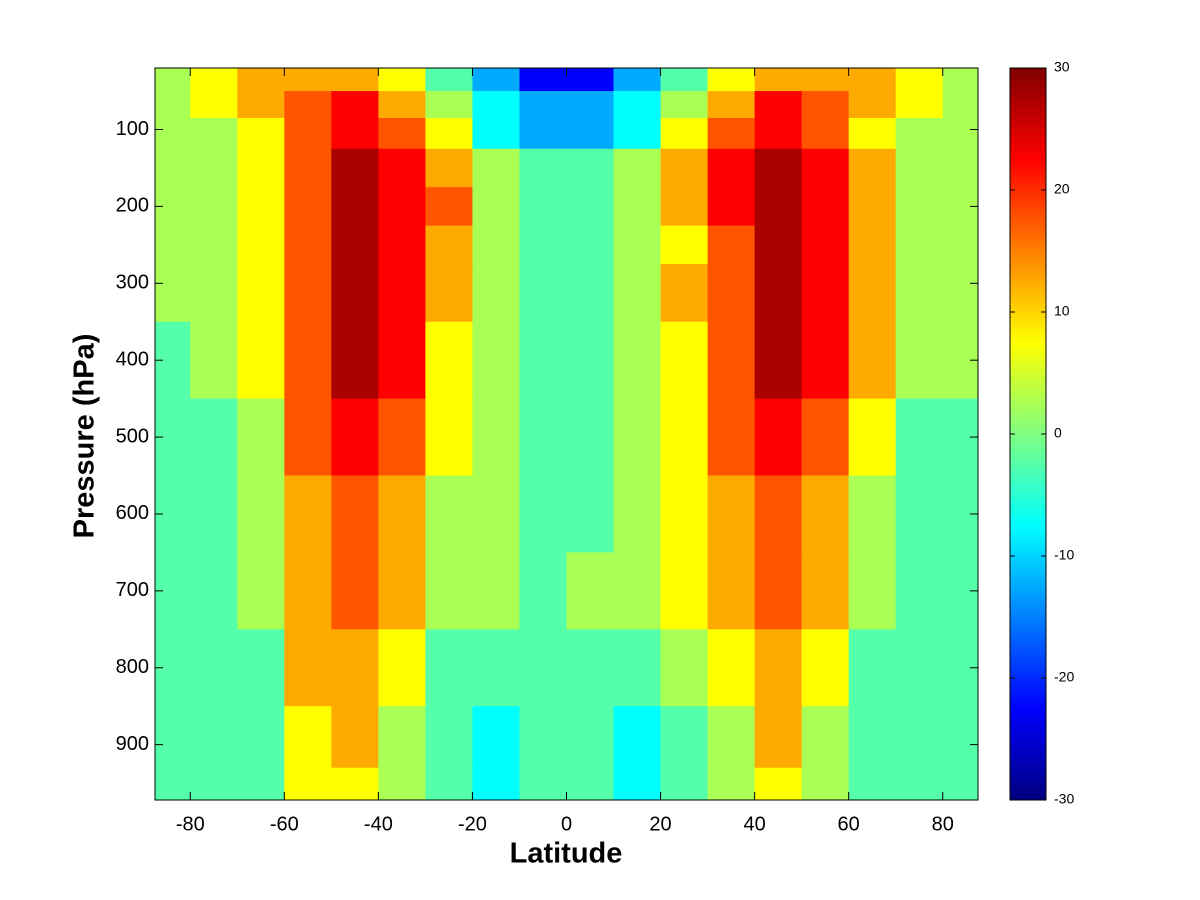  I want to click on colorbar-tick-label: -20, so click(1064, 677).